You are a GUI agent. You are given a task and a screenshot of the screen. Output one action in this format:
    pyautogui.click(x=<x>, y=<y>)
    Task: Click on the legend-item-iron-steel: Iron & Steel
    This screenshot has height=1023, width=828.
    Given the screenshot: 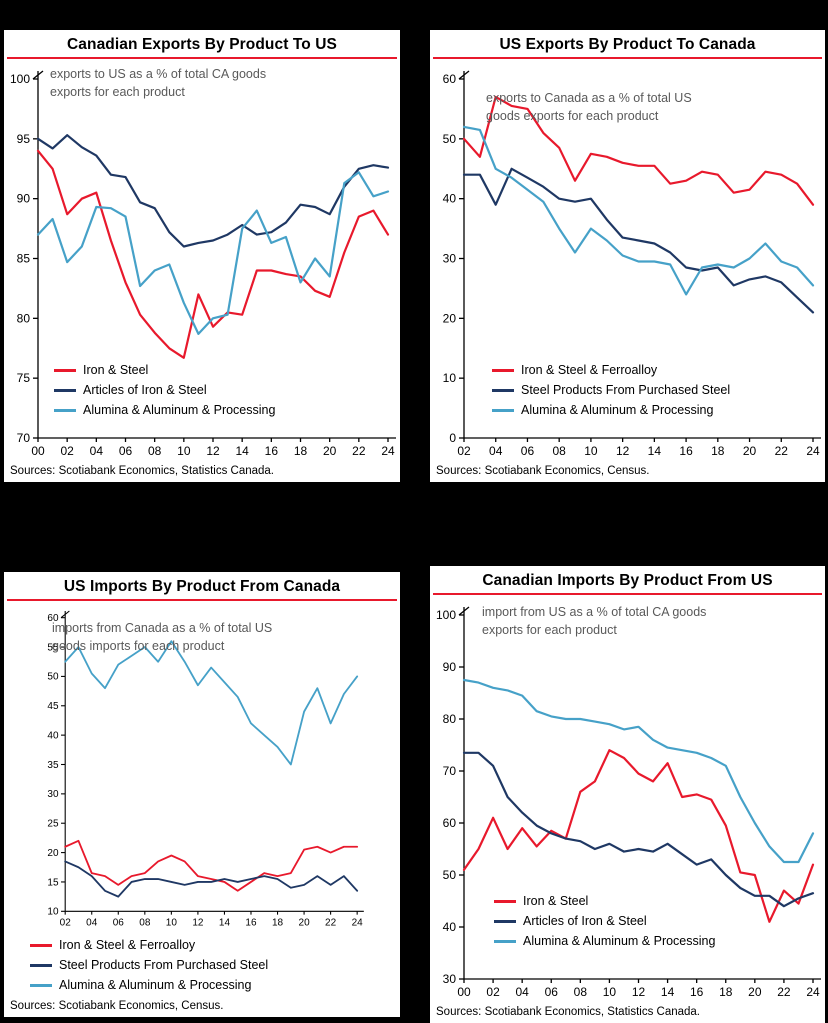 What is the action you would take?
    pyautogui.click(x=164, y=370)
    